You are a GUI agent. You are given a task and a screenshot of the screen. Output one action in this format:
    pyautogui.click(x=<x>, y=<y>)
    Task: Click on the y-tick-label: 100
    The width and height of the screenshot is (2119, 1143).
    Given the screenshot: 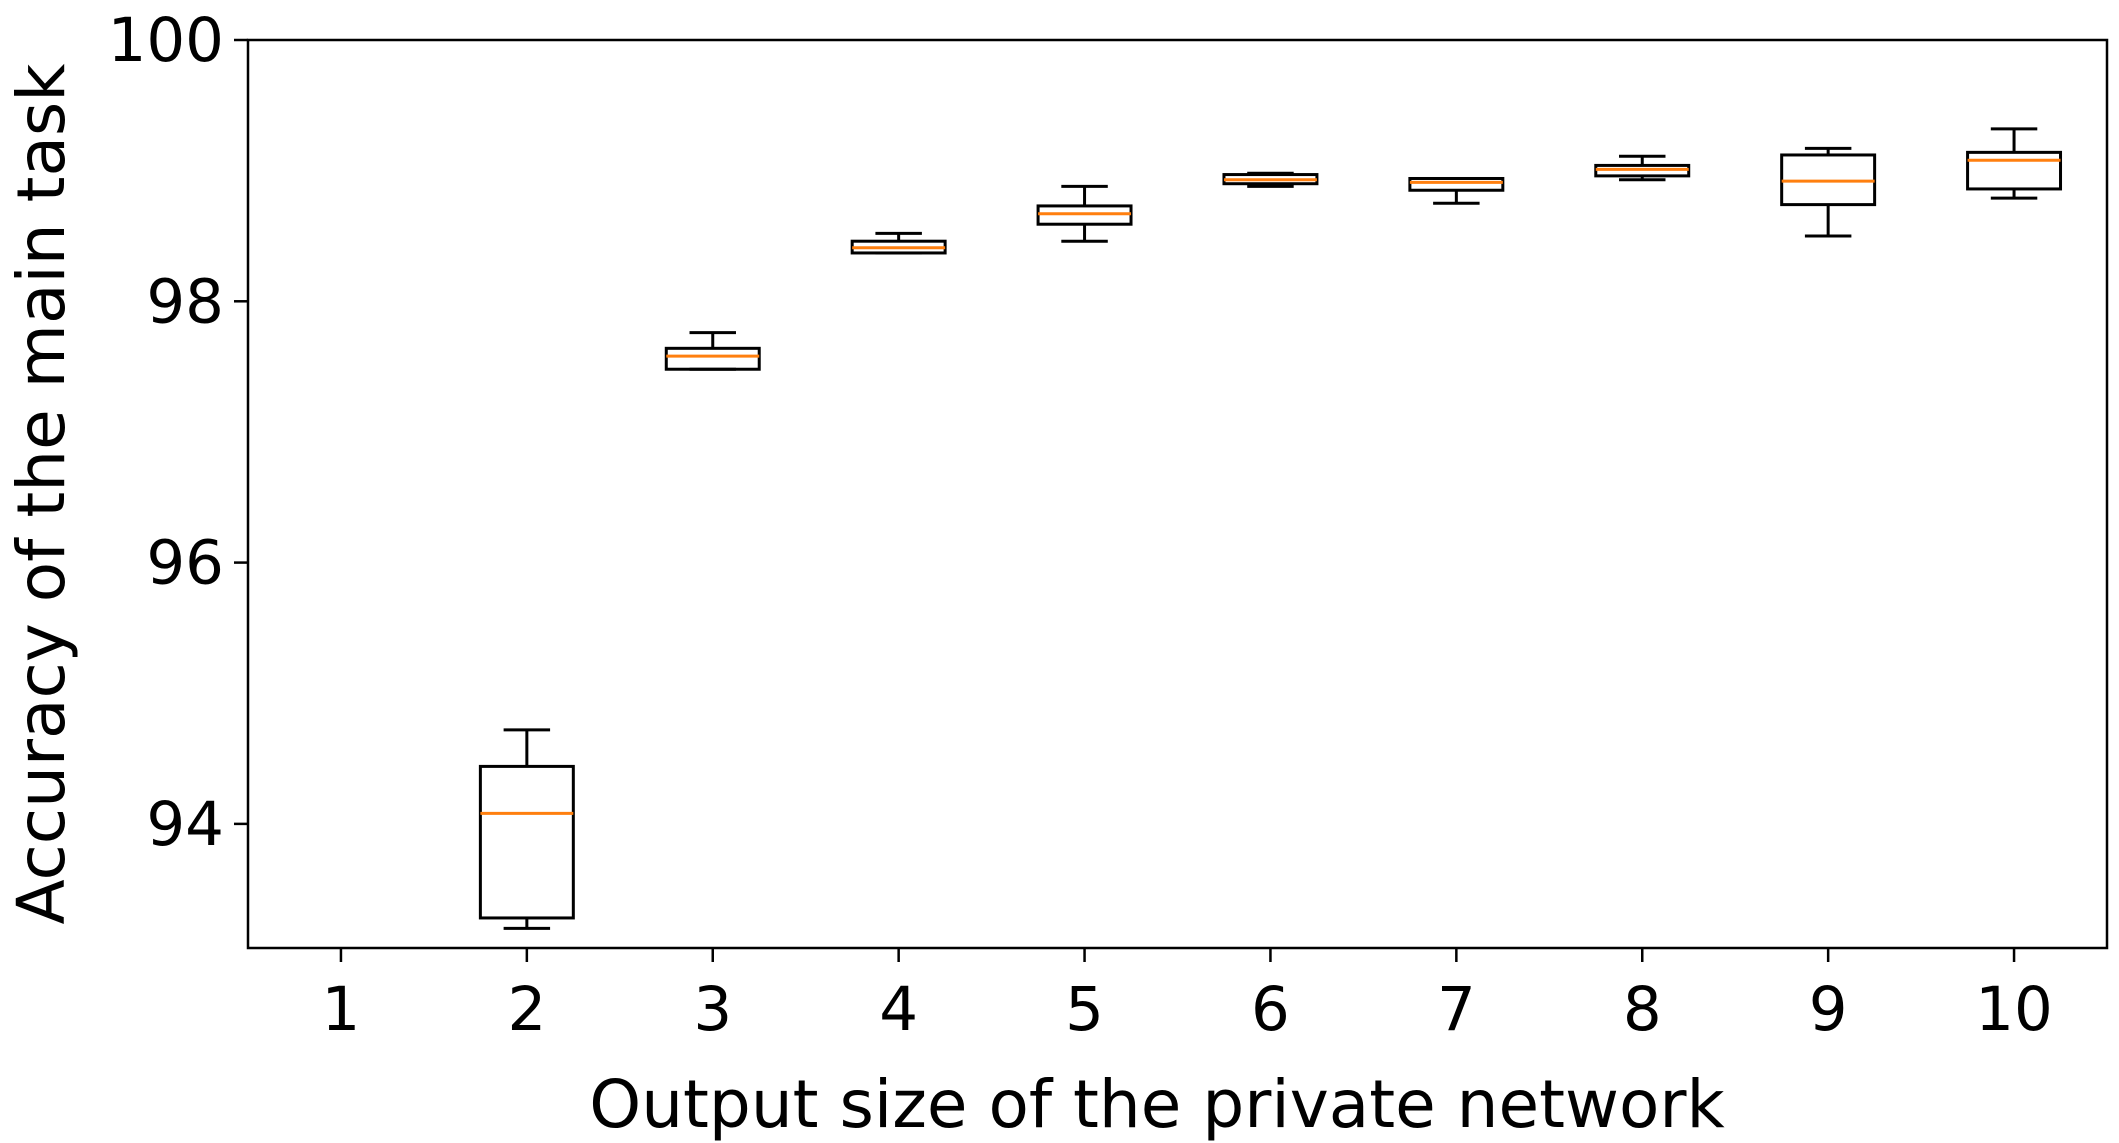 What is the action you would take?
    pyautogui.click(x=166, y=40)
    